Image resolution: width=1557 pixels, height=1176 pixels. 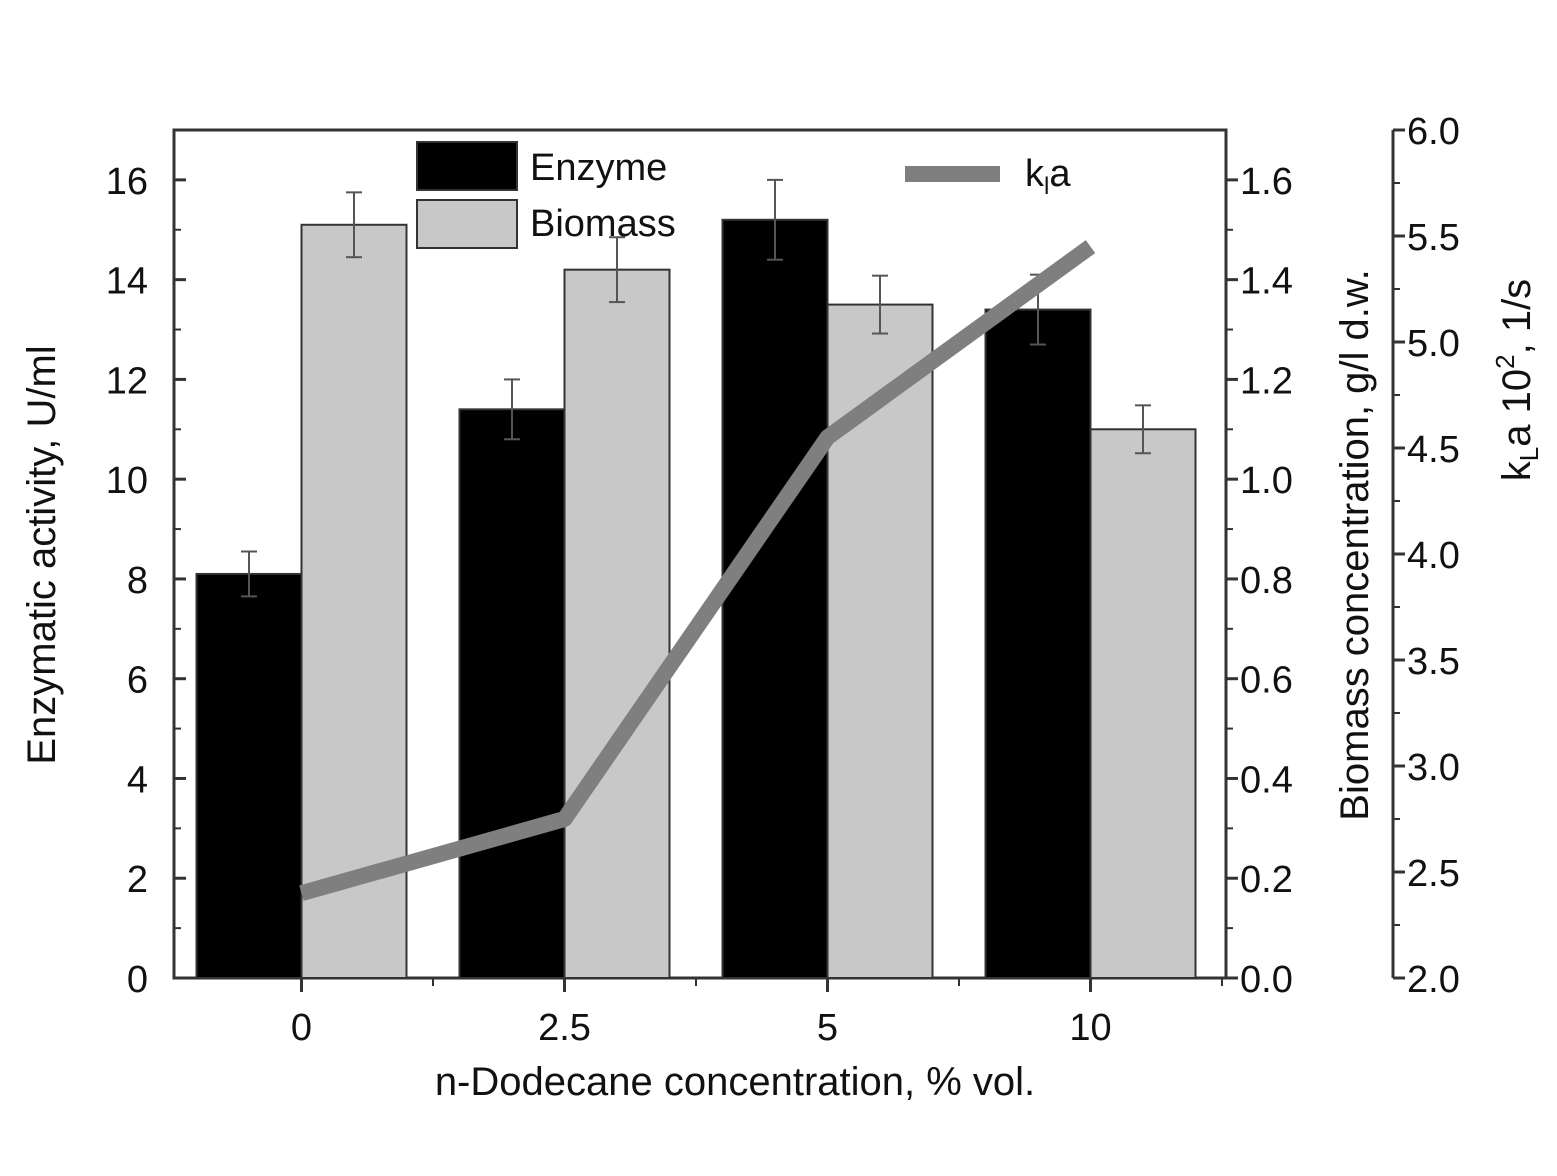 I want to click on left-axis-tick-label-1: 2, so click(x=137, y=880).